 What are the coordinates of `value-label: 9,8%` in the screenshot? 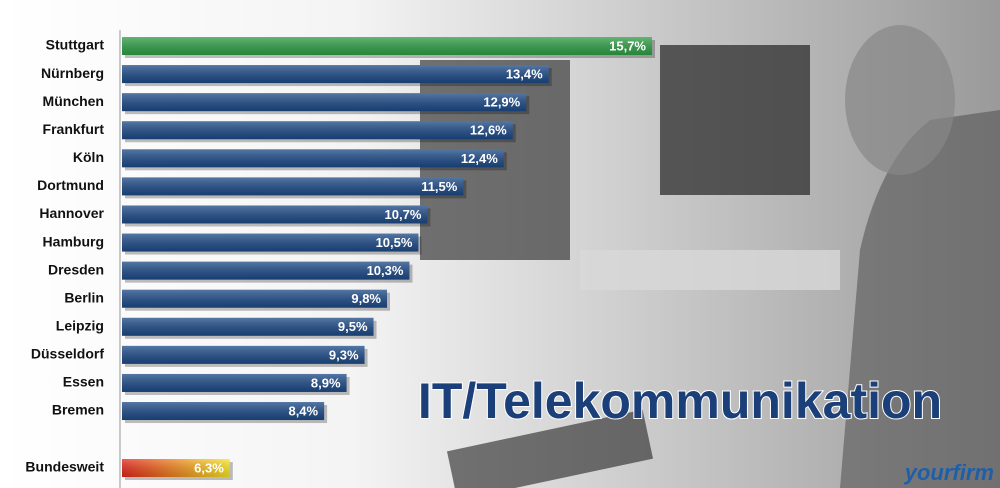 It's located at (366, 298).